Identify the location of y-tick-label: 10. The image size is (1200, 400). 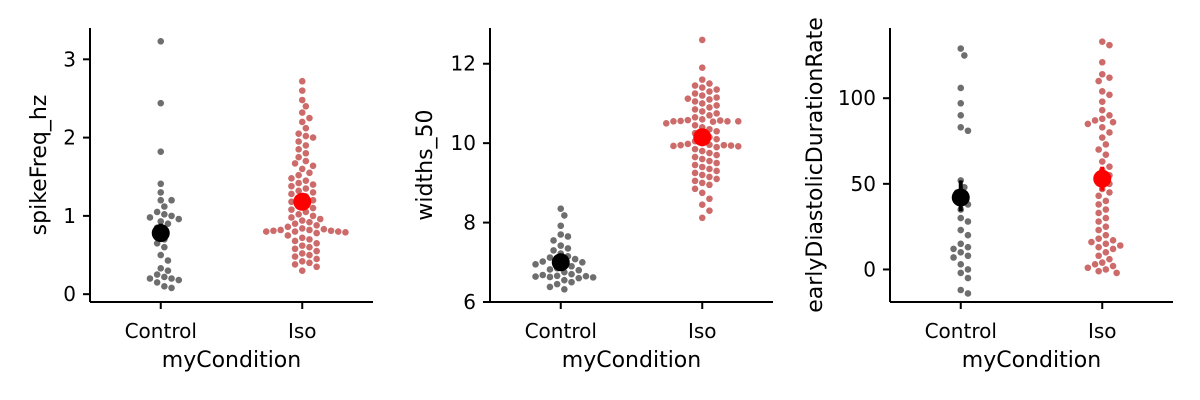
(463, 143).